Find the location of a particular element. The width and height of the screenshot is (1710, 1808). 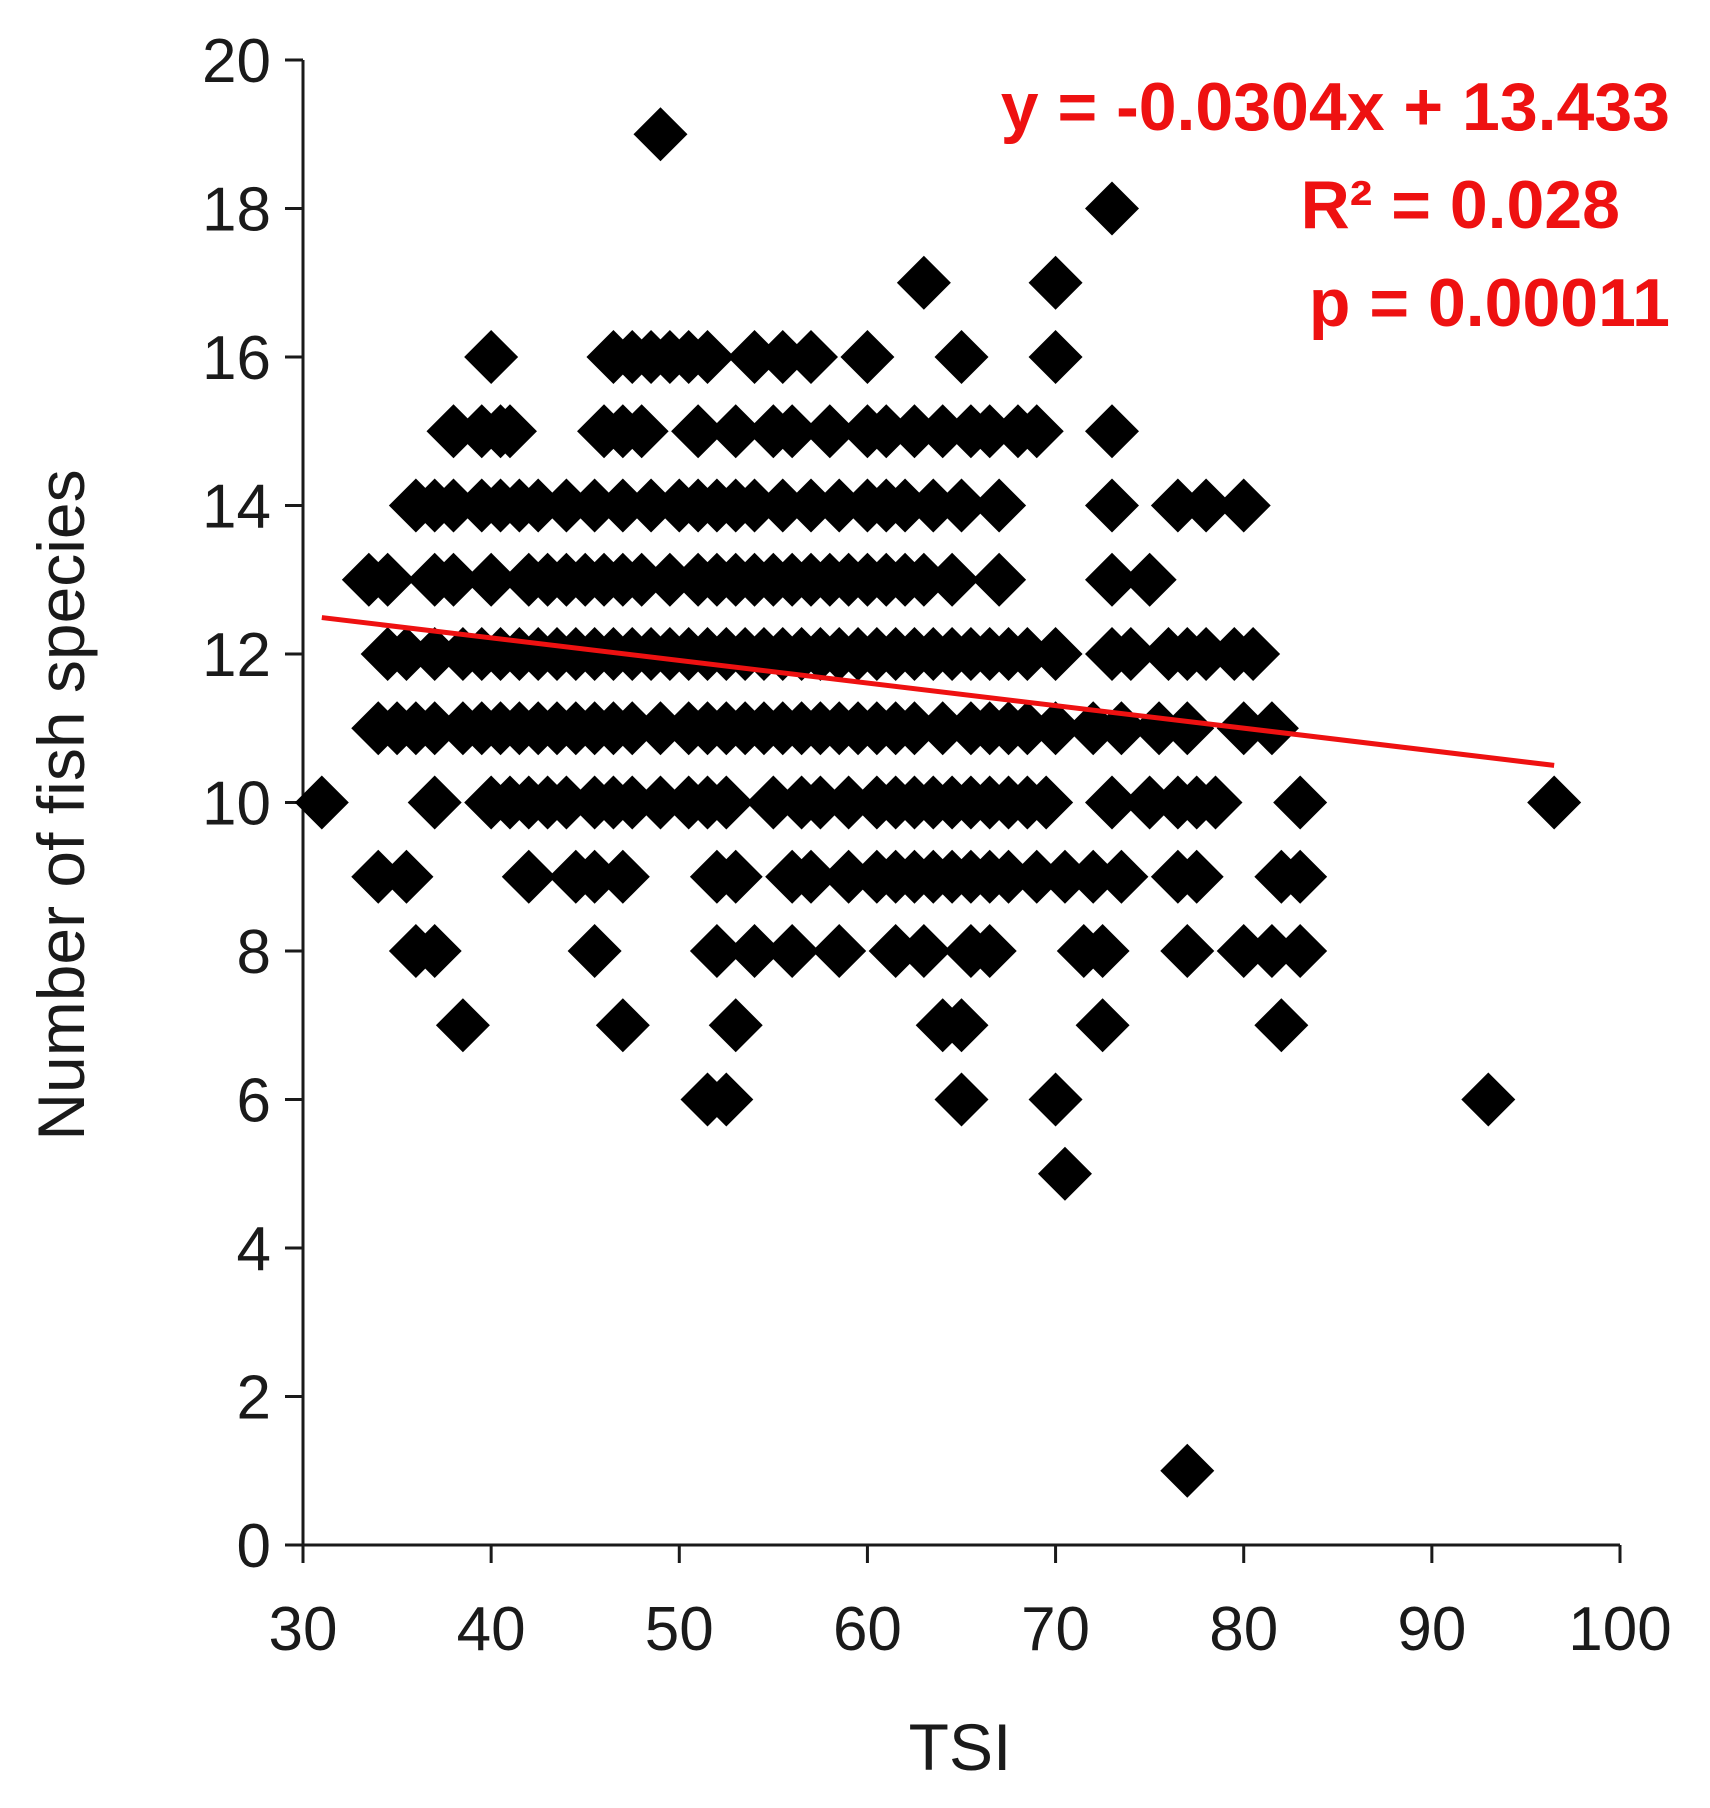

y-tick-label: 12 is located at coordinates (236, 655).